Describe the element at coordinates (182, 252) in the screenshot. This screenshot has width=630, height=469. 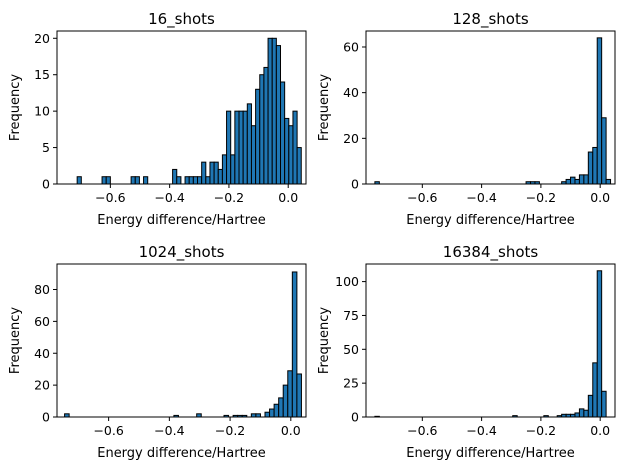
I see `chart-title: 1024_shots` at that location.